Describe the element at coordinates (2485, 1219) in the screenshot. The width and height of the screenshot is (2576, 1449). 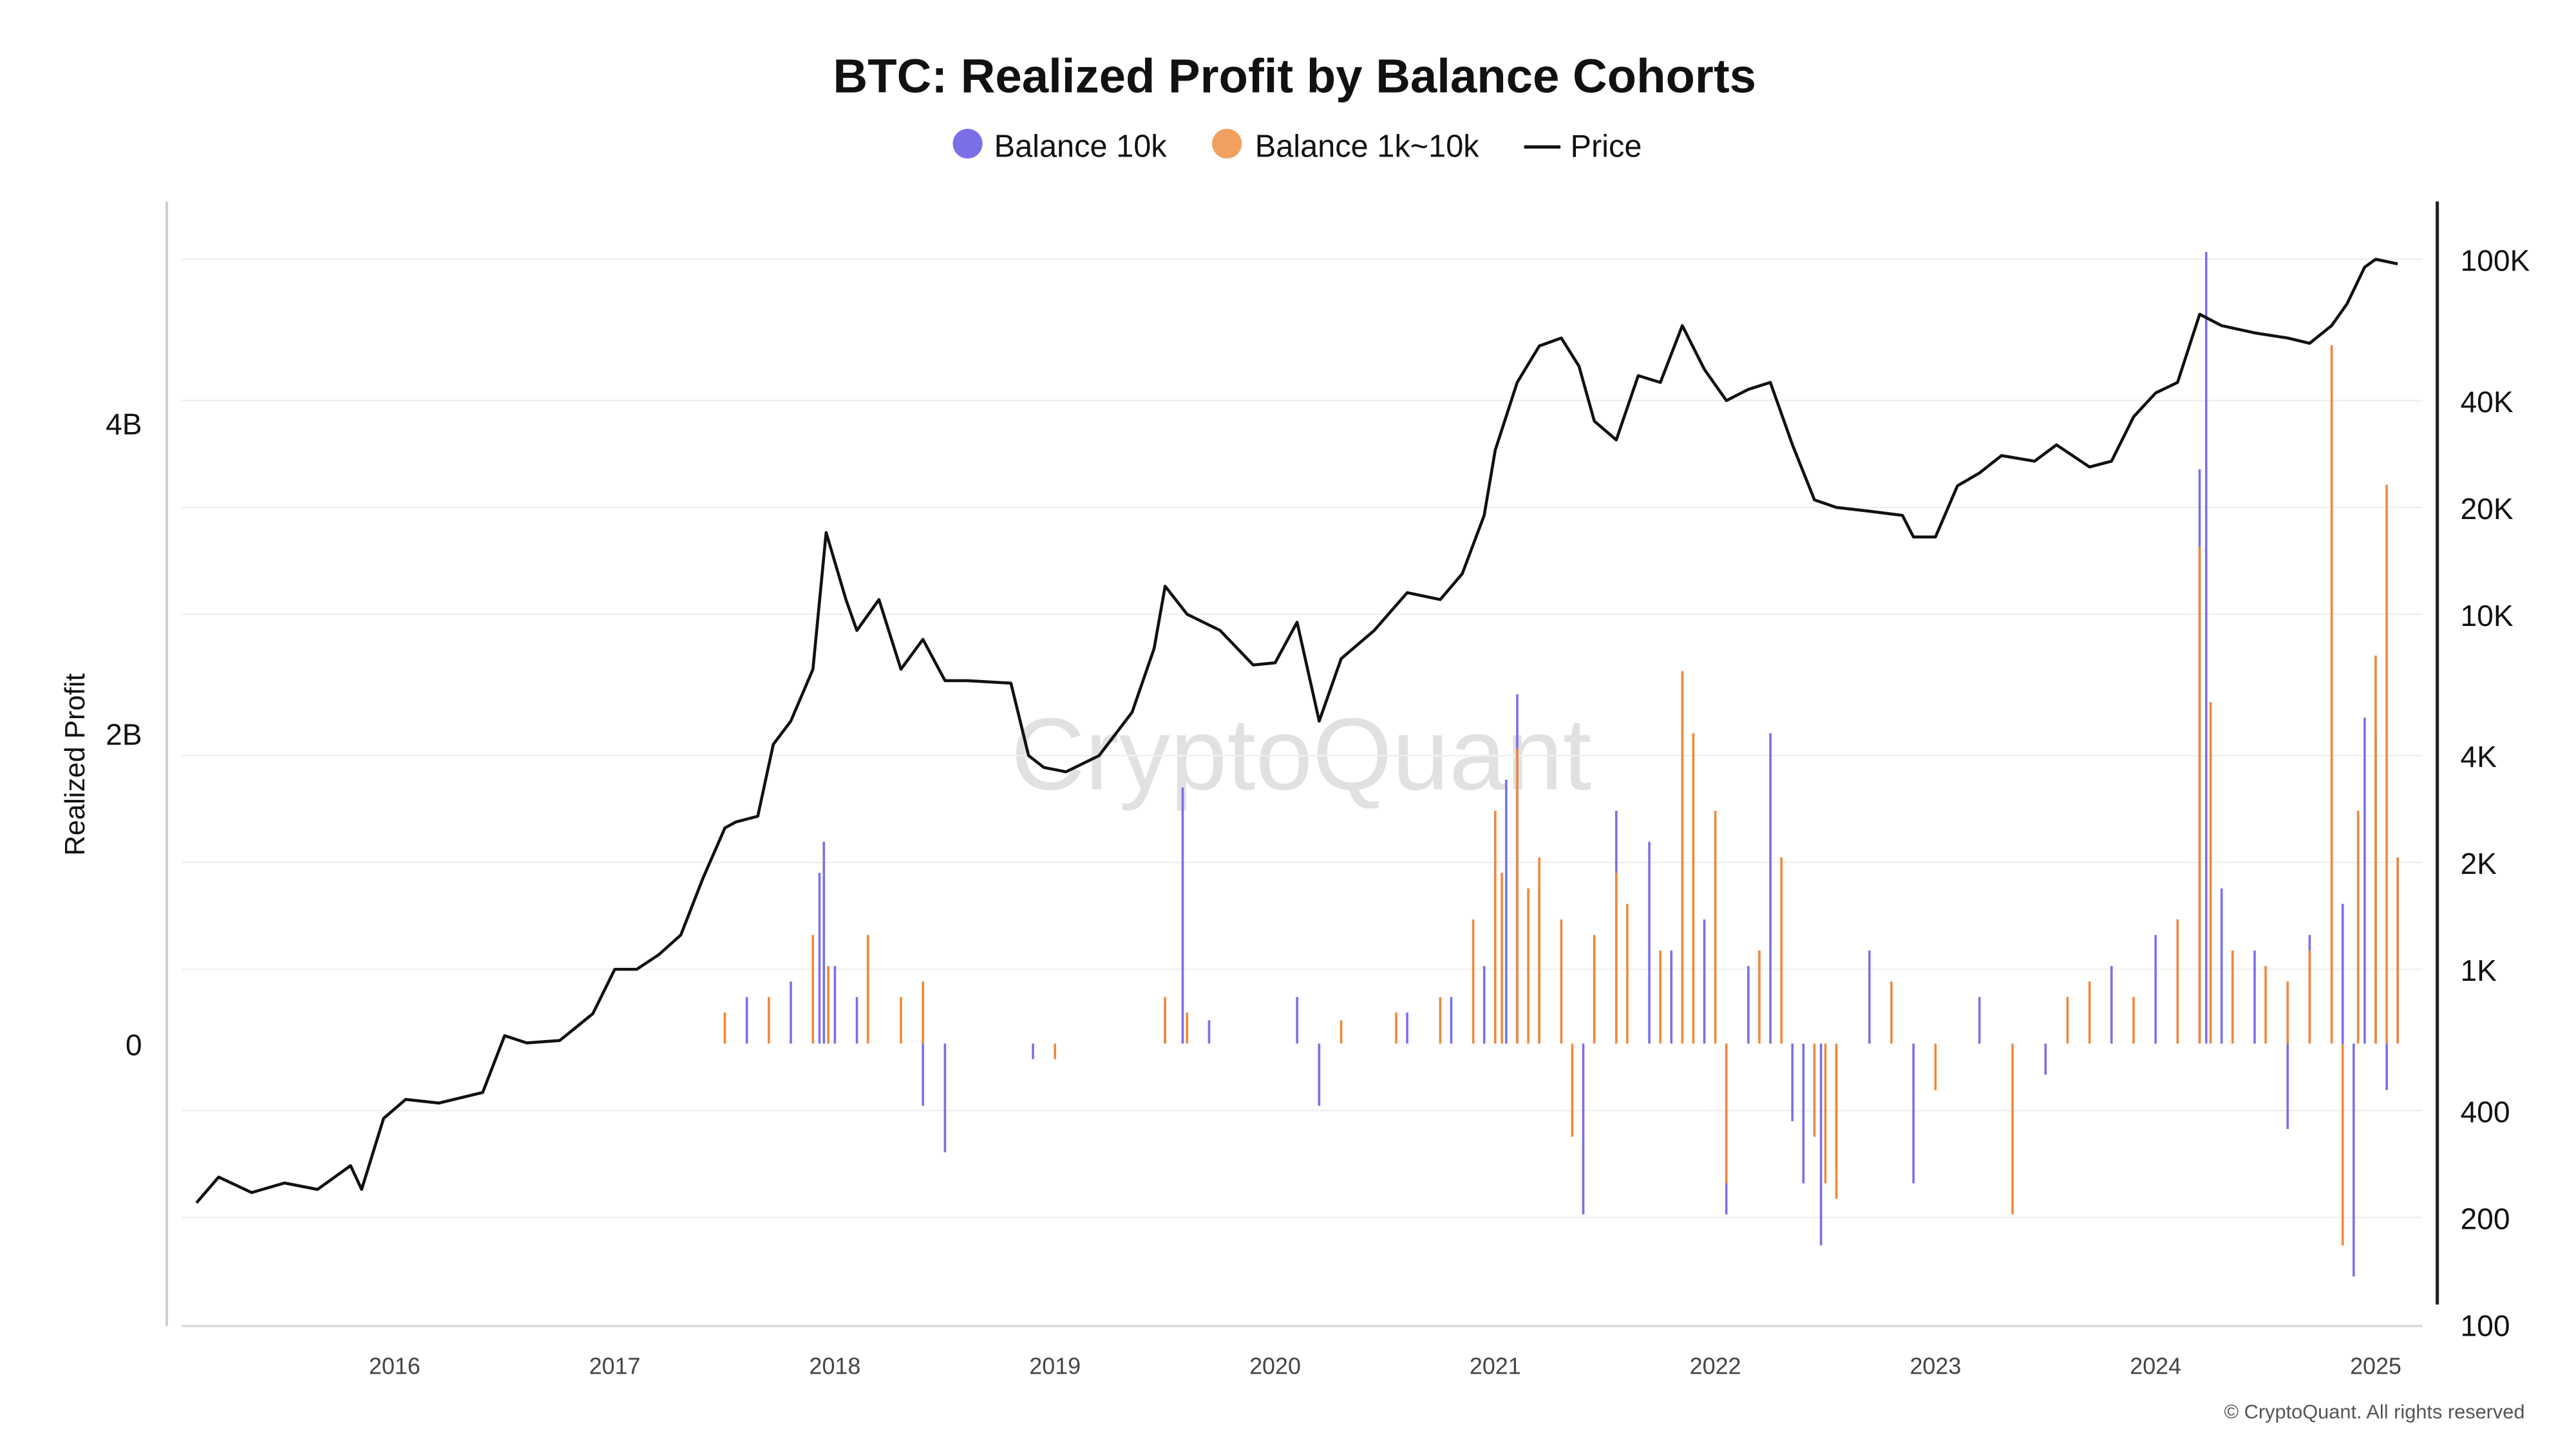
I see `right-tick-label: 200` at that location.